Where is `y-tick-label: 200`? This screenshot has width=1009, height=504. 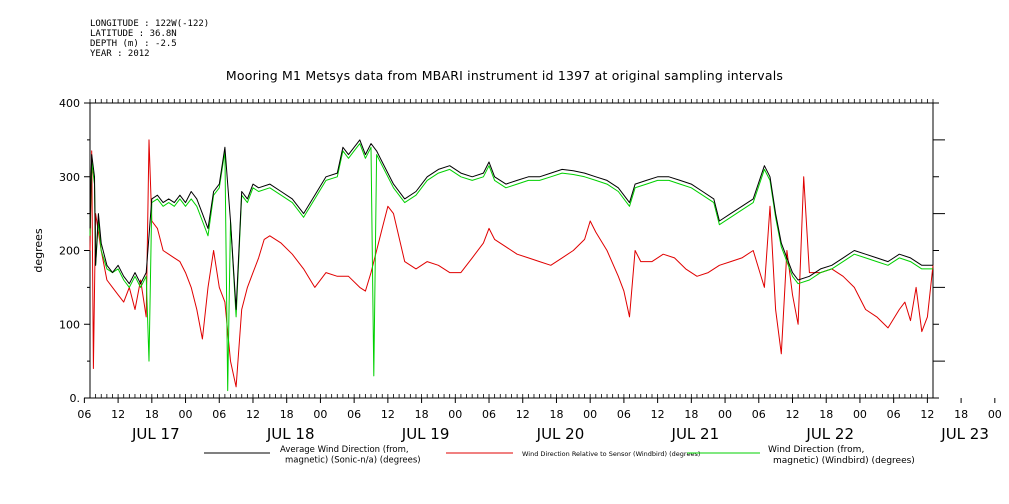
y-tick-label: 200 is located at coordinates (69, 251).